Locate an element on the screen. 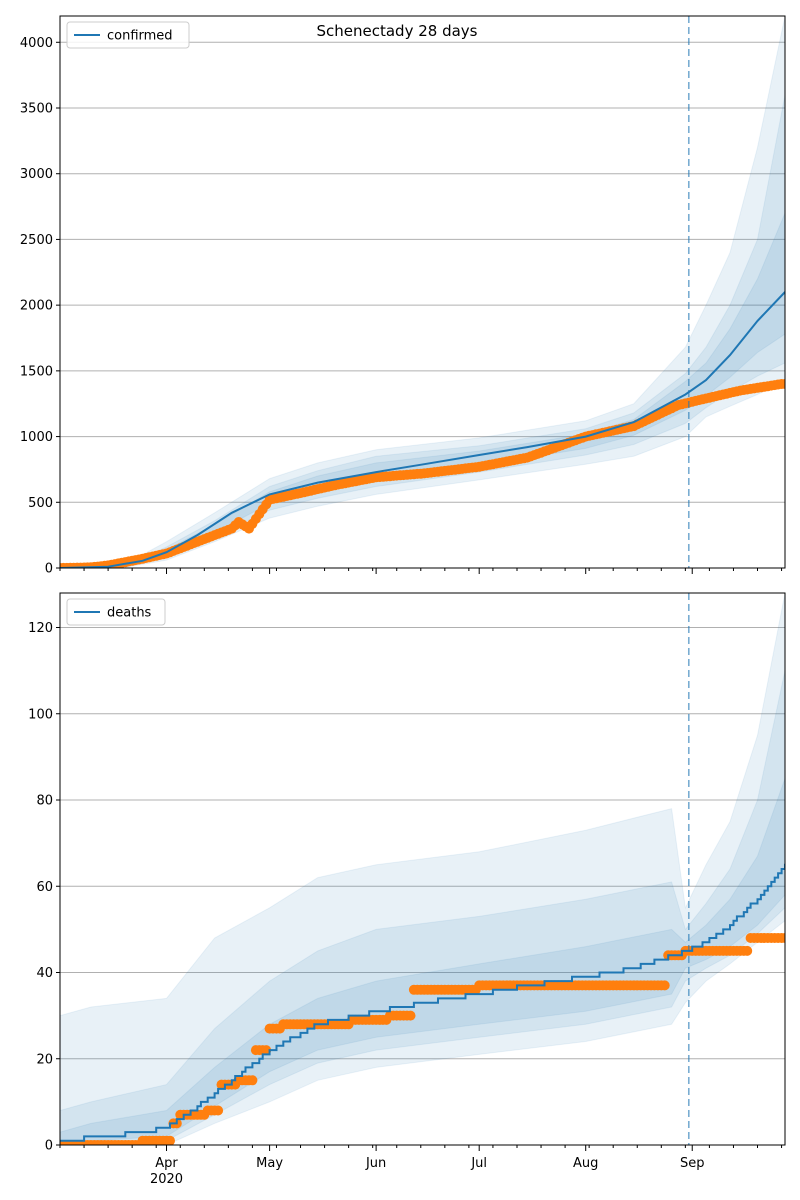 Image resolution: width=800 pixels, height=1200 pixels. legend: confirmed is located at coordinates (128, 35).